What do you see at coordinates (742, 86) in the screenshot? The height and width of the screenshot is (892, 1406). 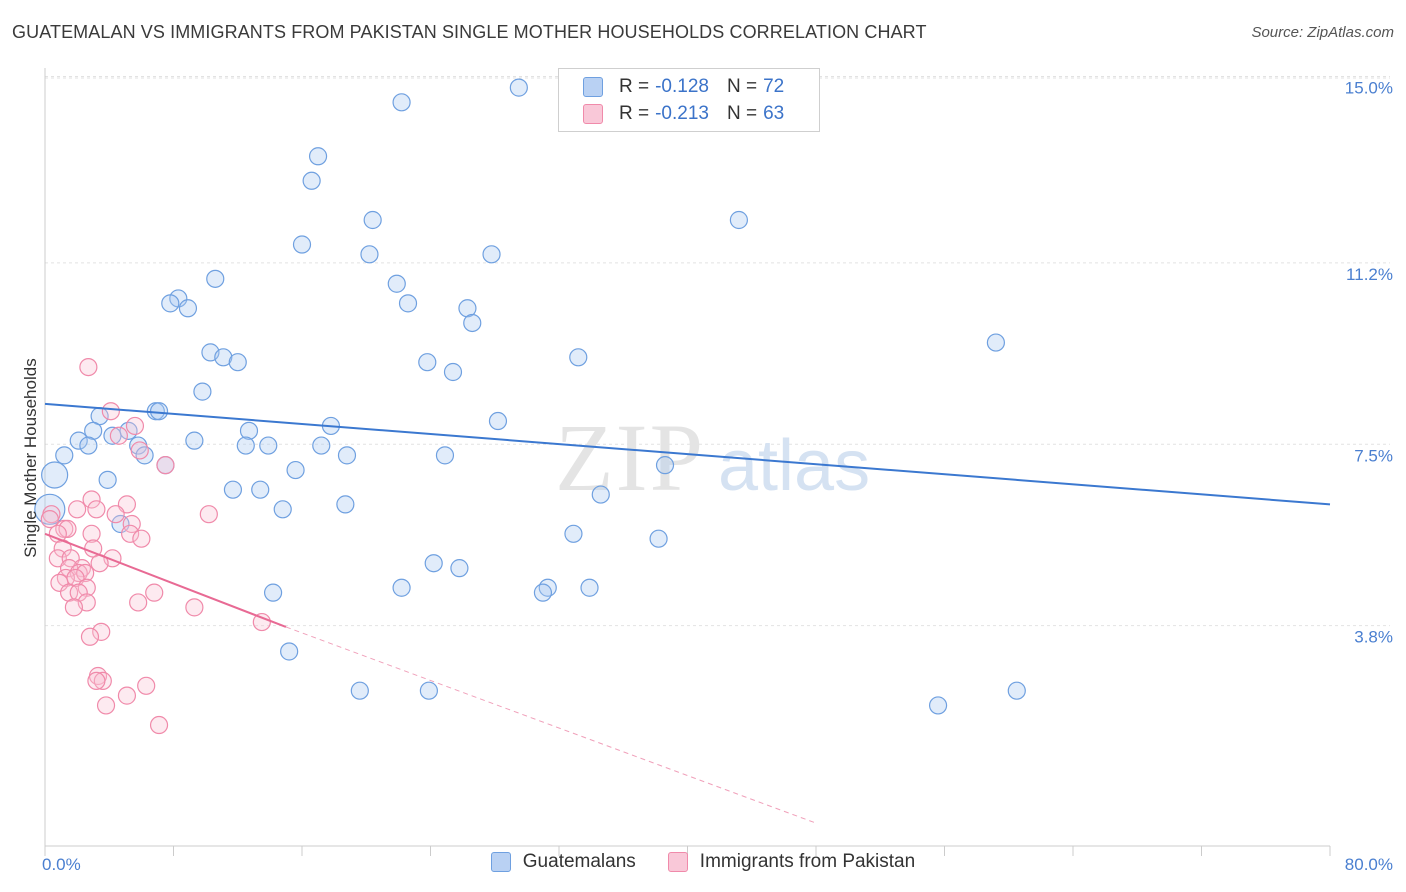 I see `legend-n-label: N =` at bounding box center [742, 86].